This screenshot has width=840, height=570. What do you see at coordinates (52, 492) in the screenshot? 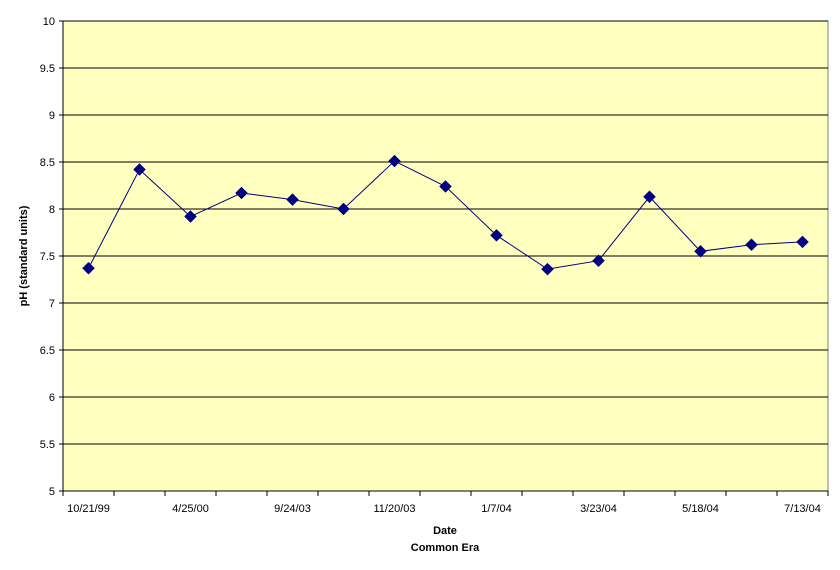
I see `y-tick-label: 5` at bounding box center [52, 492].